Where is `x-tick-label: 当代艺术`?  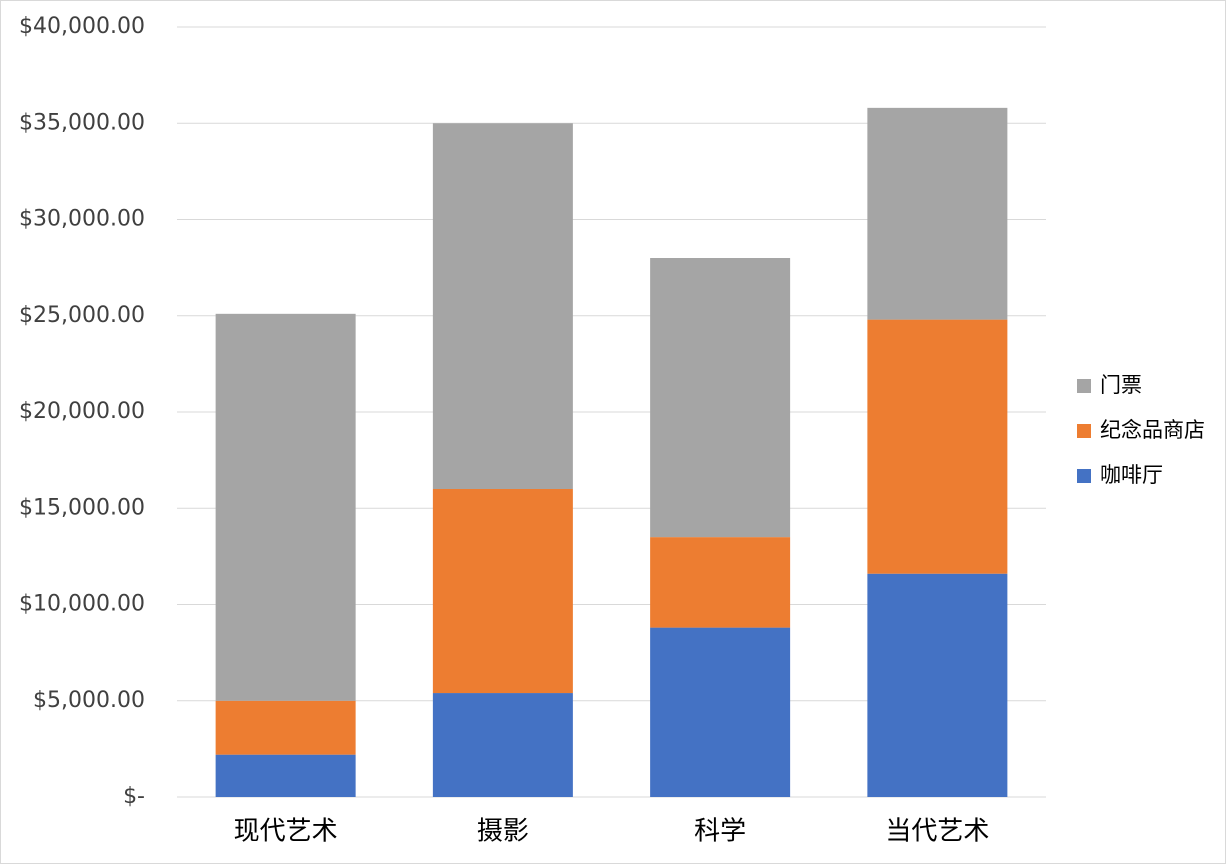
x-tick-label: 当代艺术 is located at coordinates (937, 832).